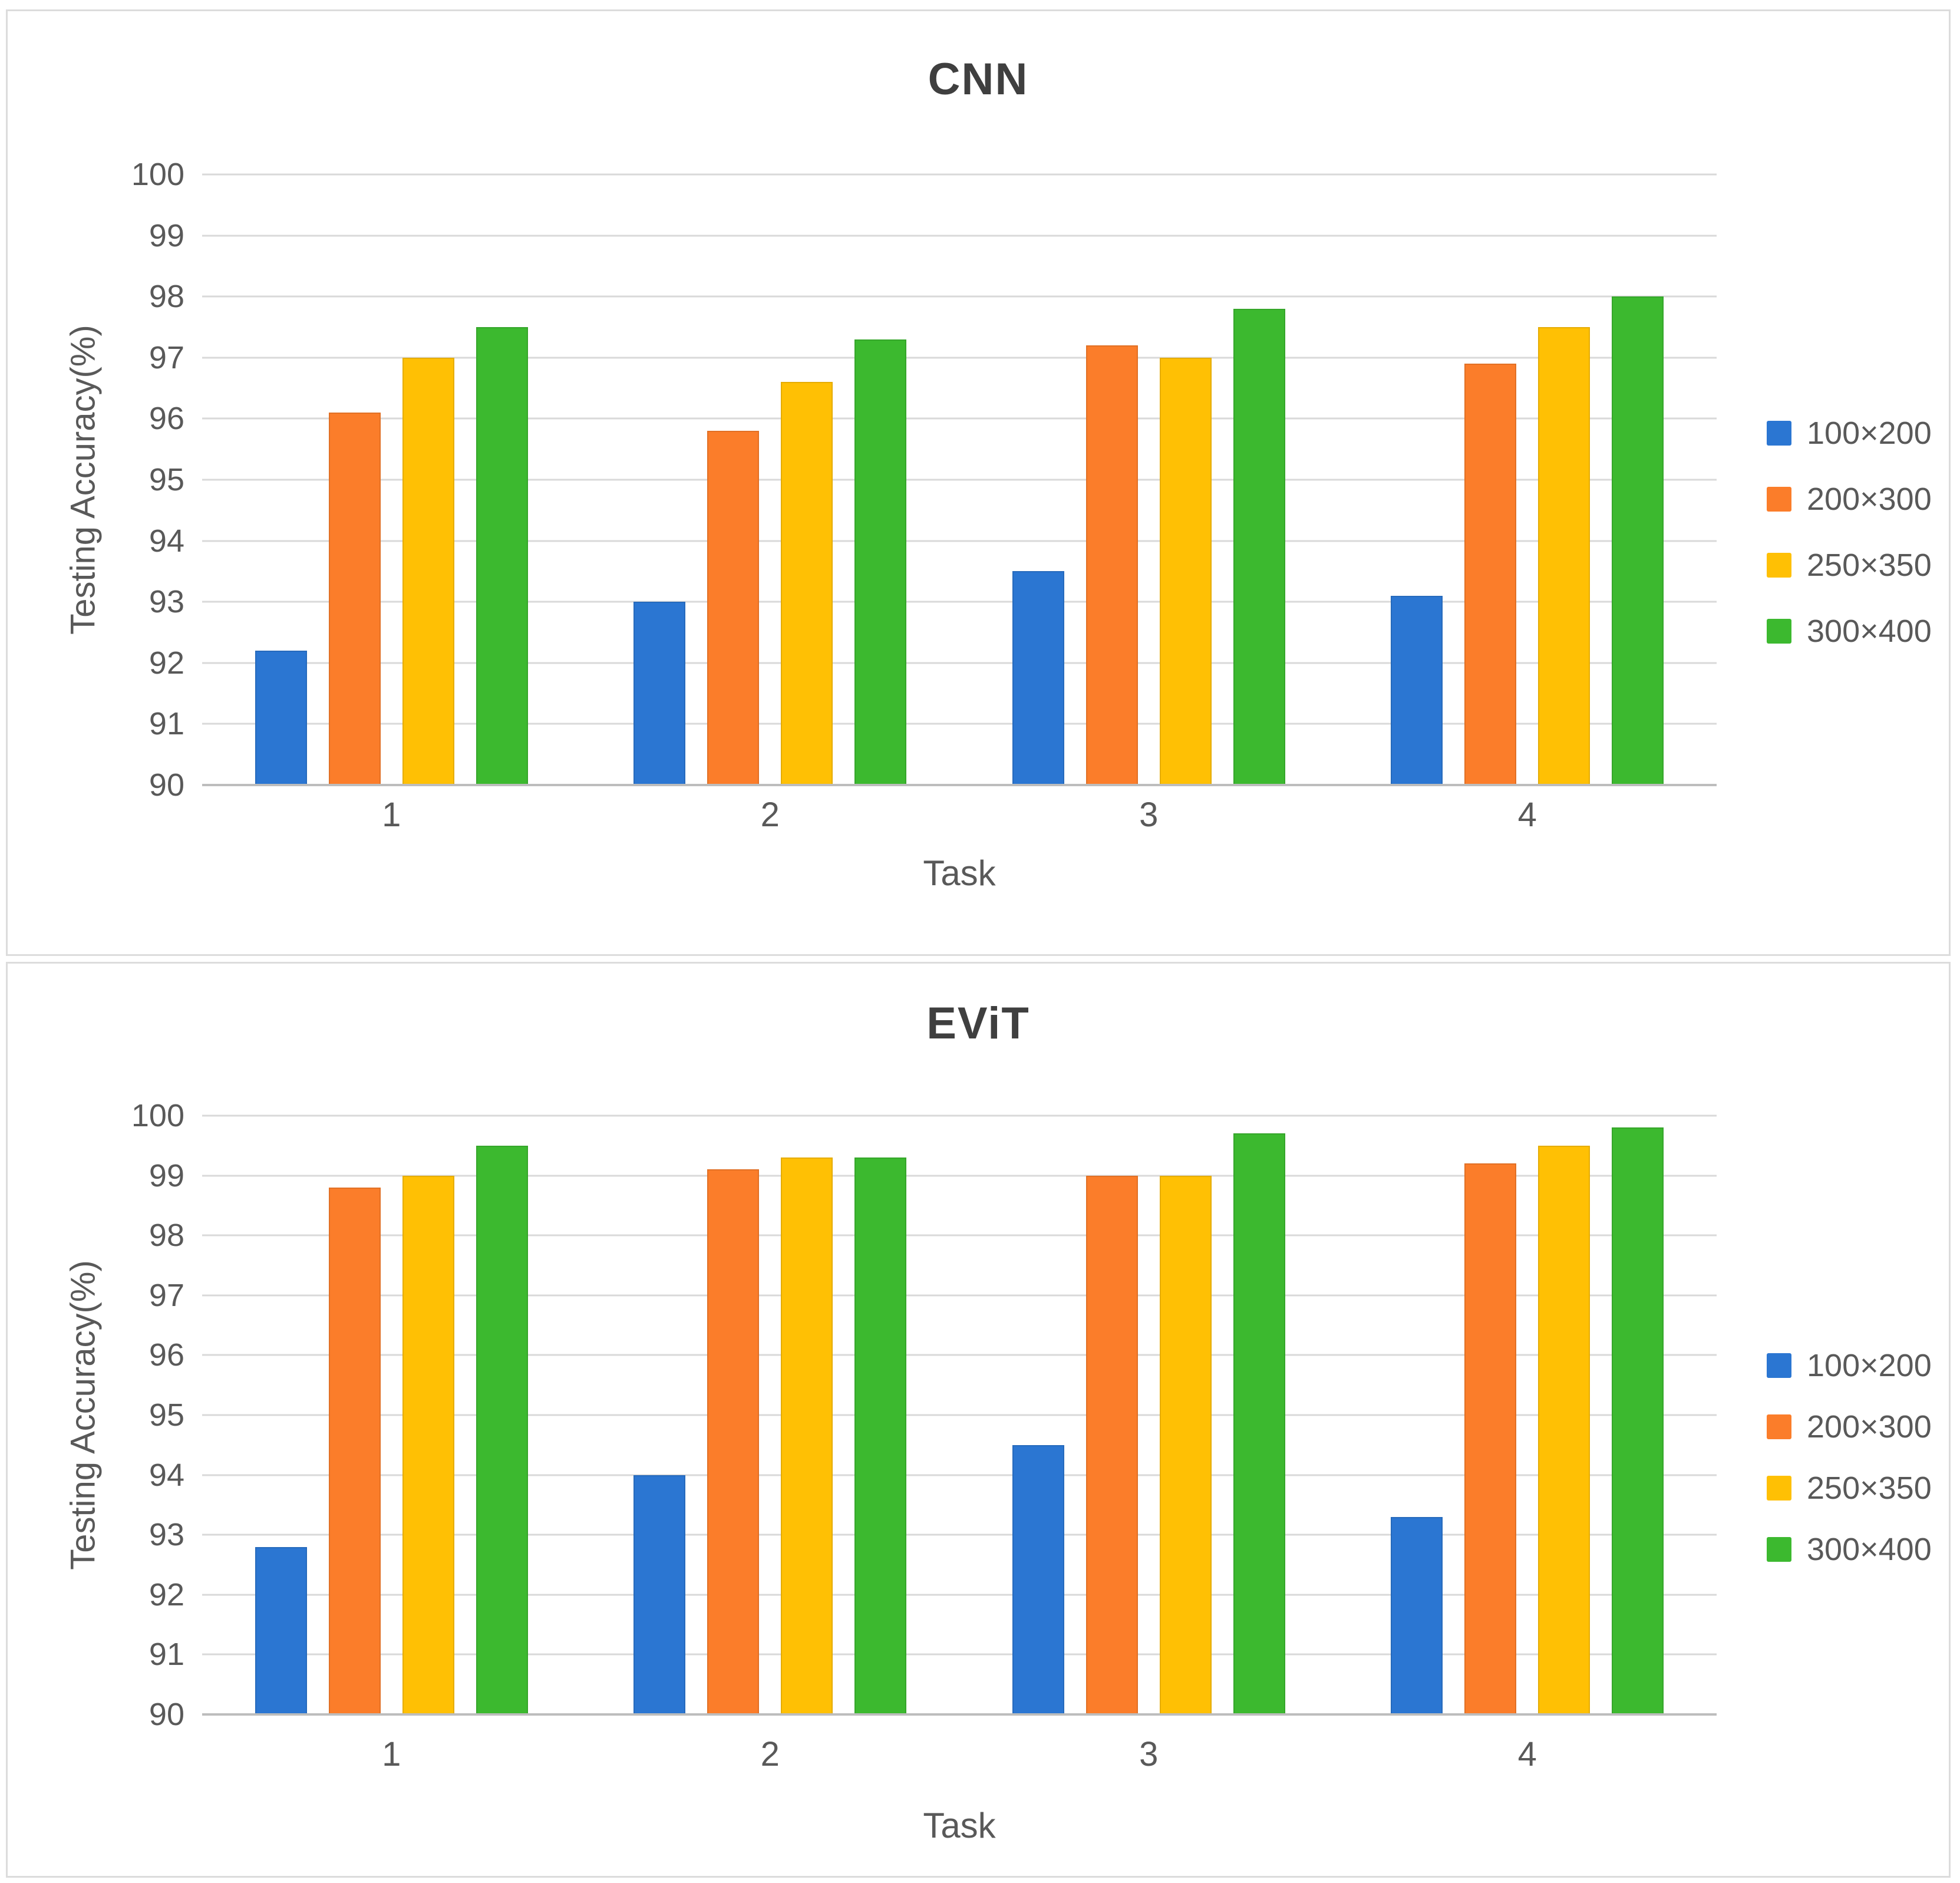 Image resolution: width=1960 pixels, height=1883 pixels. I want to click on x-axis-title: Task, so click(959, 1825).